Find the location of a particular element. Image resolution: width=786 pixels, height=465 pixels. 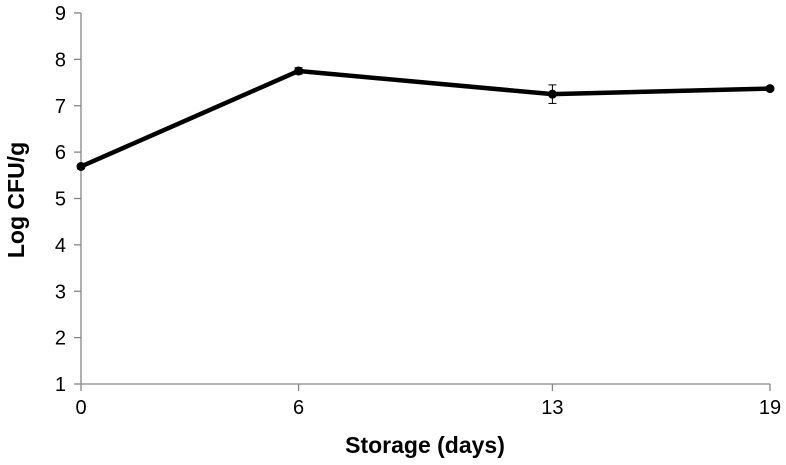

y-tick-label: 8 is located at coordinates (60, 60).